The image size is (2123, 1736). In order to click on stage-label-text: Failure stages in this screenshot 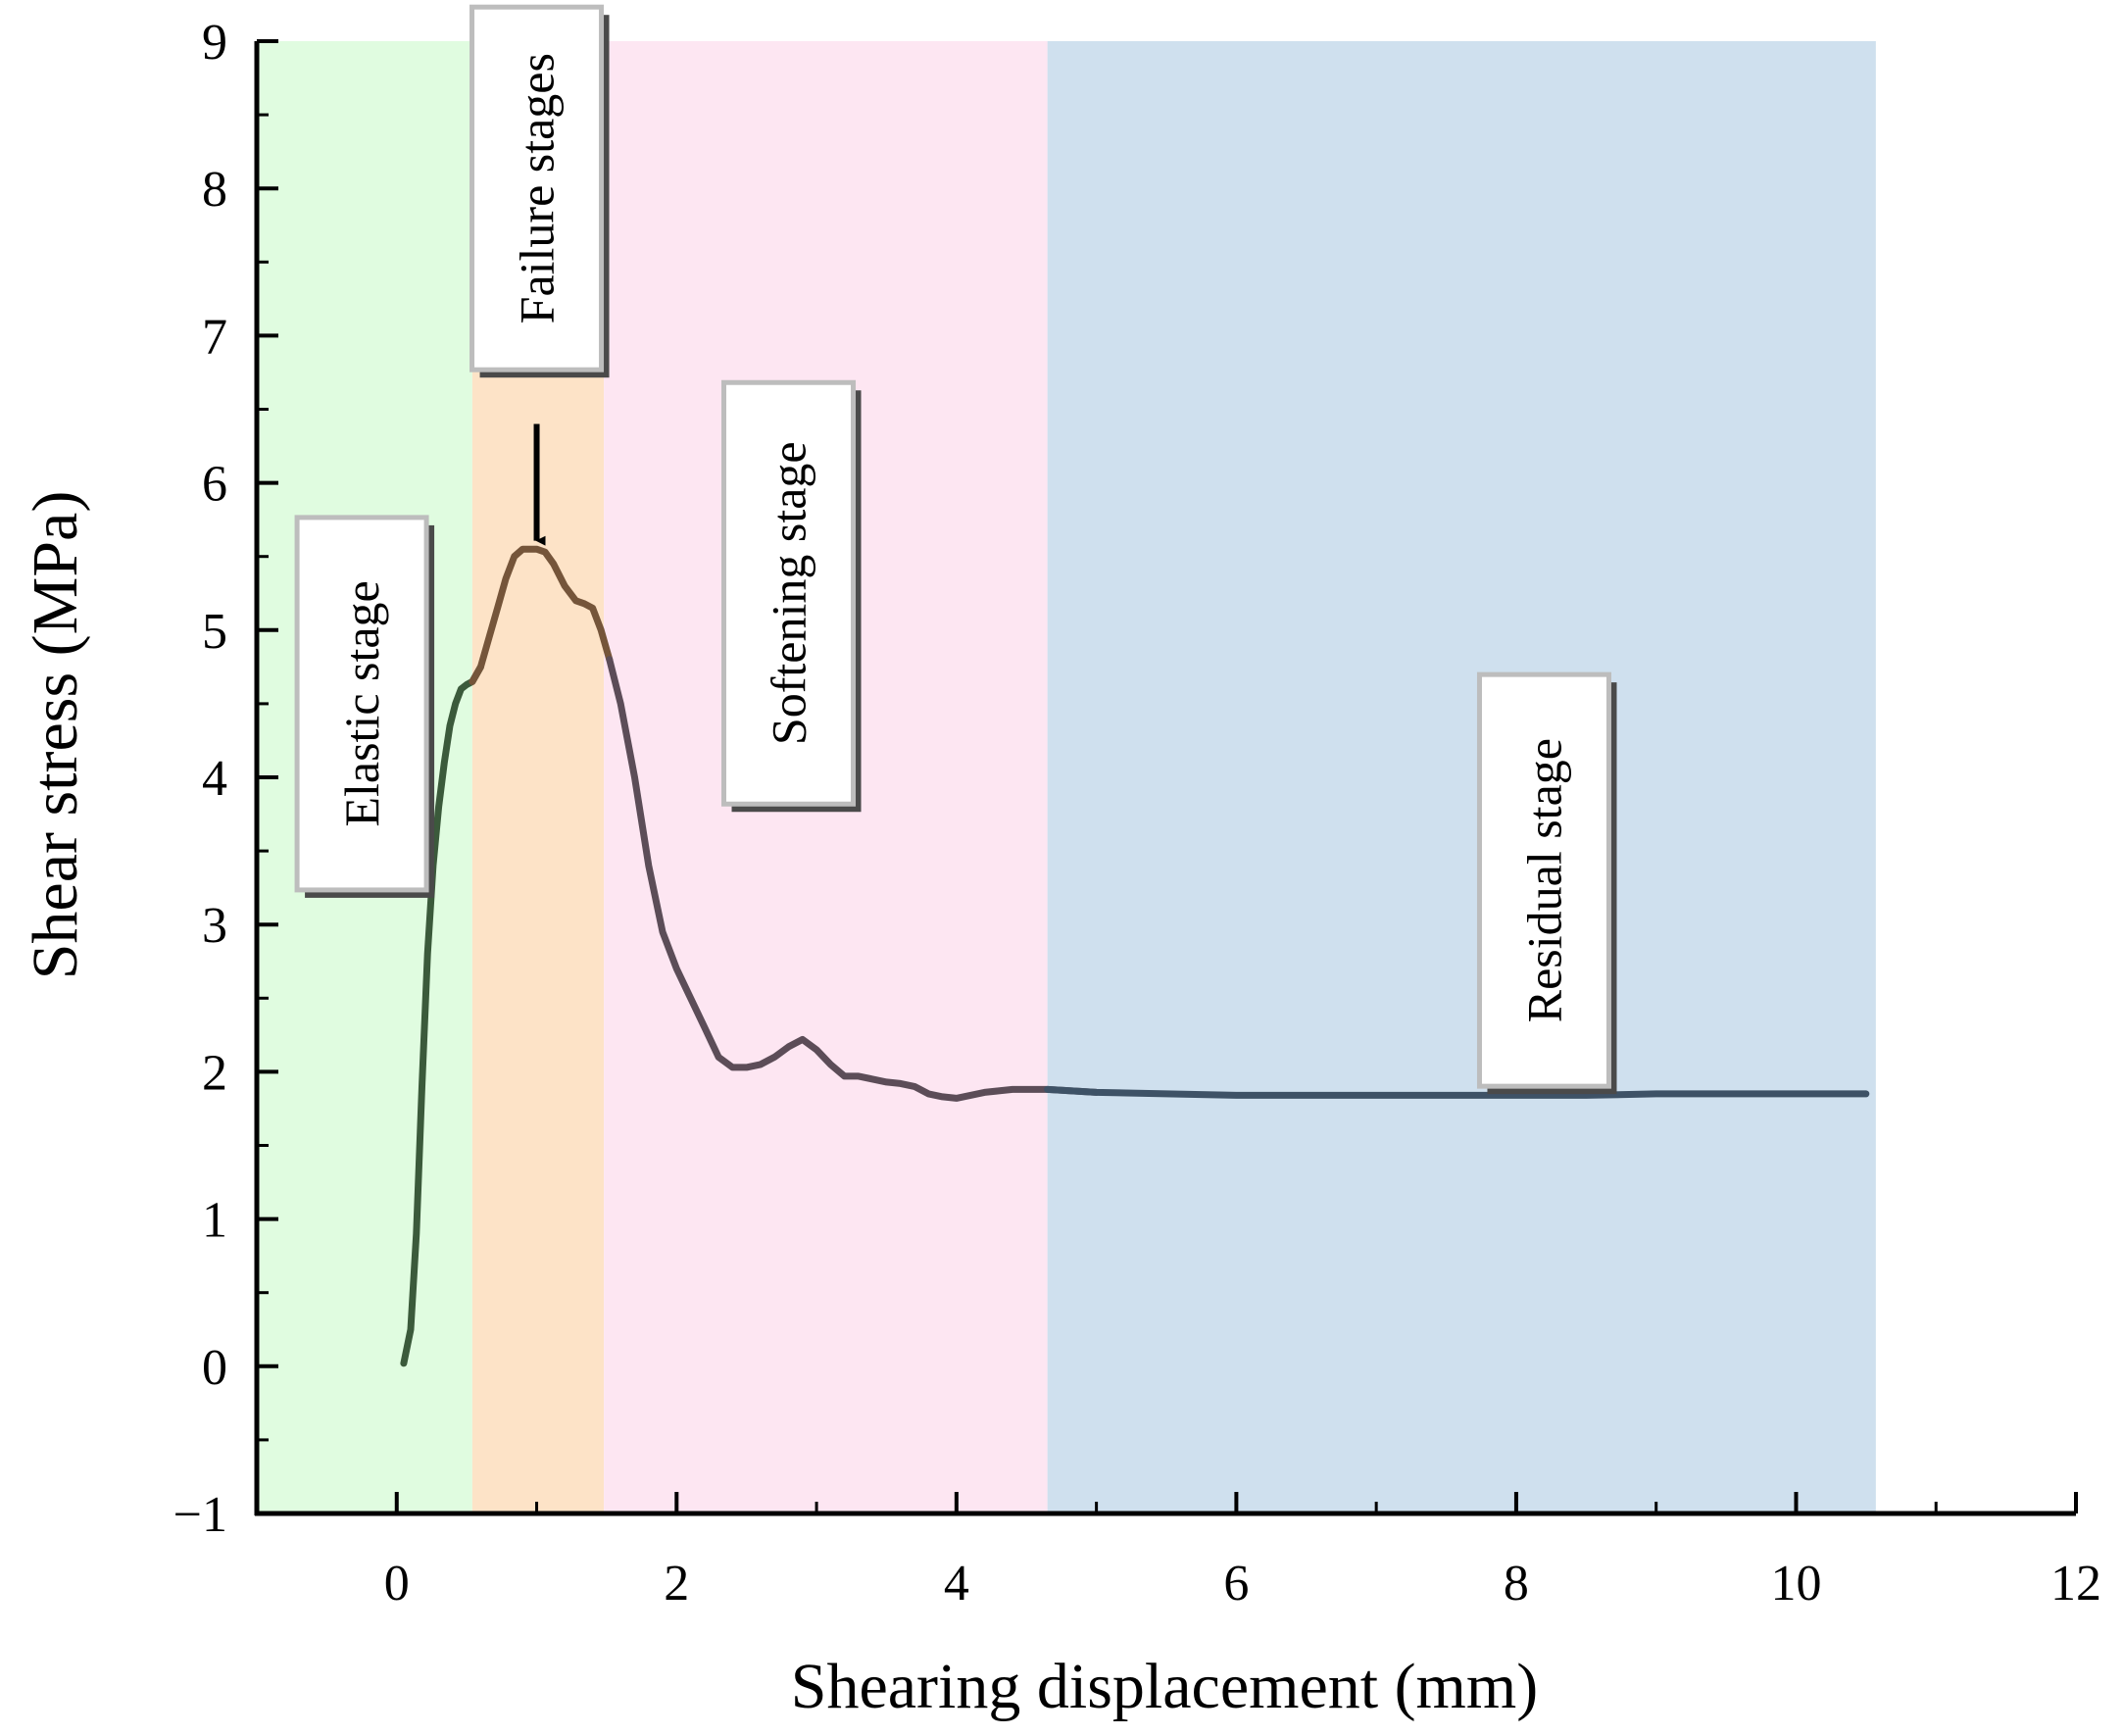, I will do `click(537, 188)`.